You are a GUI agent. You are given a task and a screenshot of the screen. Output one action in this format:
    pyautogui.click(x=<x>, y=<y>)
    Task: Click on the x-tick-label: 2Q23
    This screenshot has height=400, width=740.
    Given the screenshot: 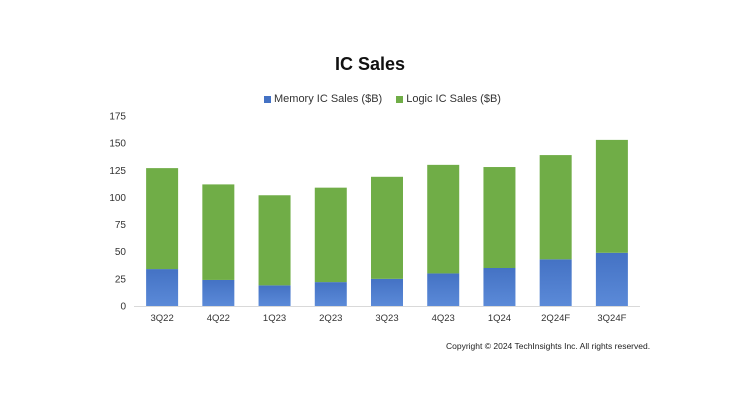 What is the action you would take?
    pyautogui.click(x=330, y=318)
    